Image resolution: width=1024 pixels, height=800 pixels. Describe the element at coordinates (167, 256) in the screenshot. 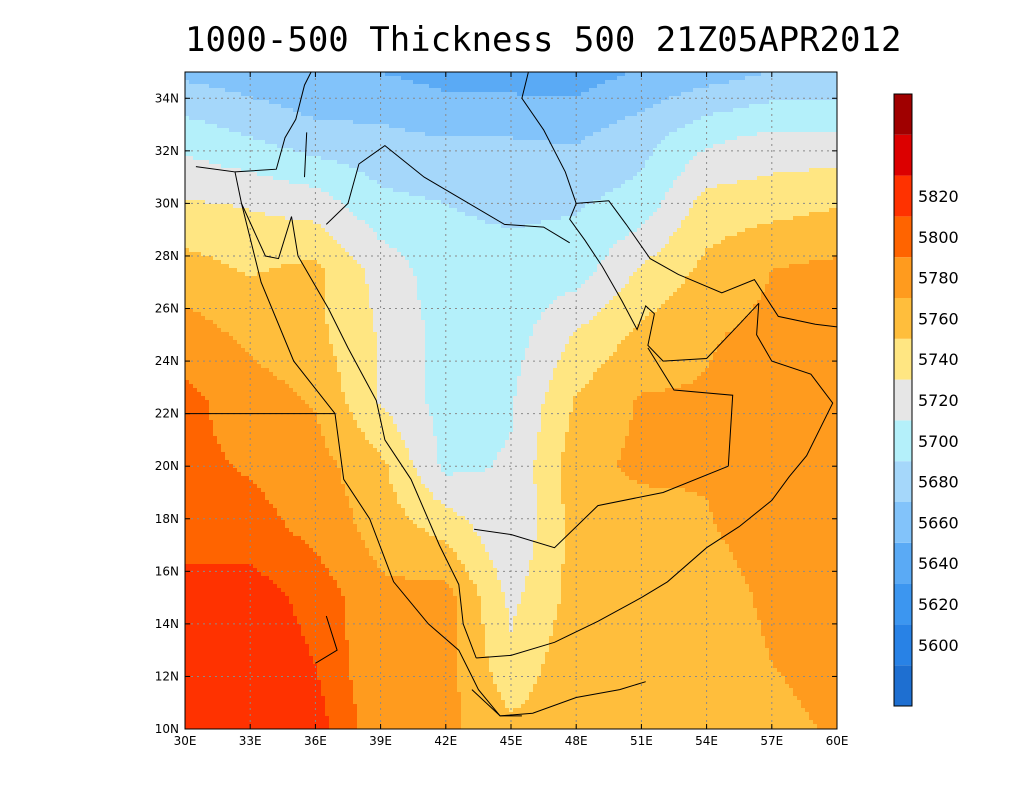

I see `y-tick-label: 28N` at that location.